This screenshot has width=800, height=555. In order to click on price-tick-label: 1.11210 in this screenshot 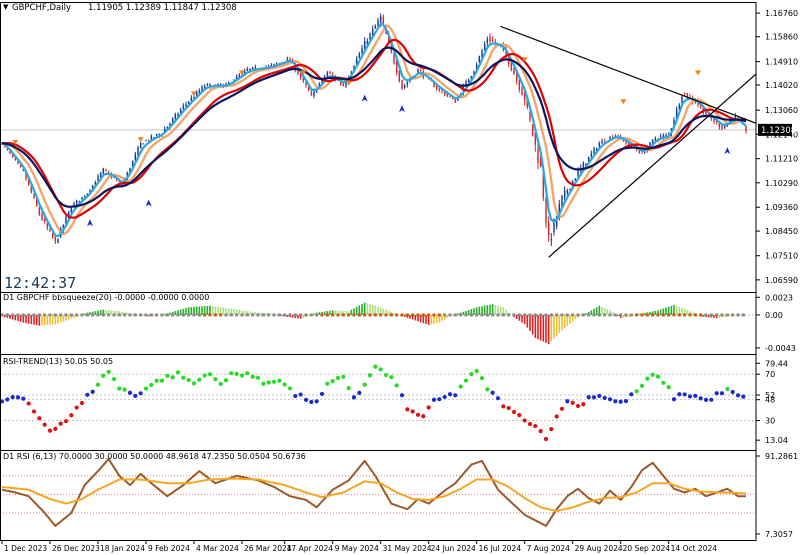, I will do `click(781, 159)`.